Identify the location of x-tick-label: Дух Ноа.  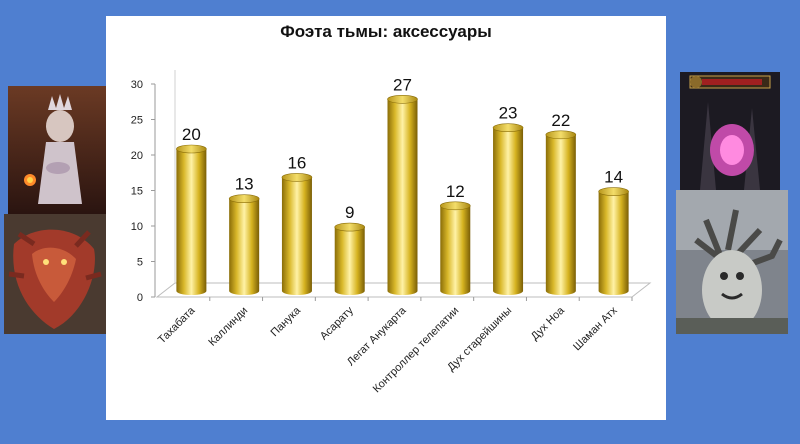
(548, 323).